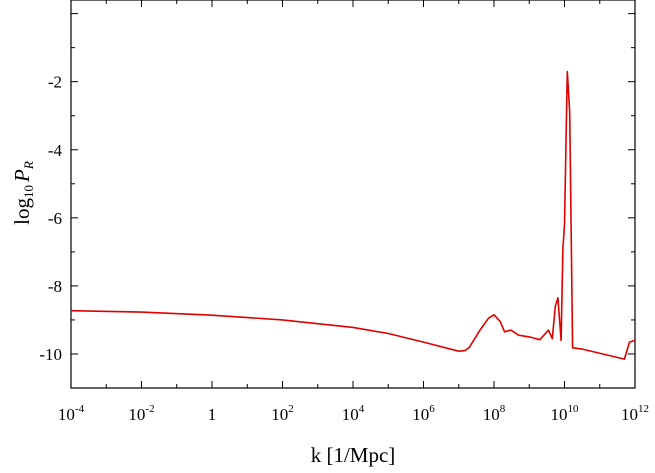 The width and height of the screenshot is (655, 473). Describe the element at coordinates (55, 82) in the screenshot. I see `y-tick-label: -2` at that location.